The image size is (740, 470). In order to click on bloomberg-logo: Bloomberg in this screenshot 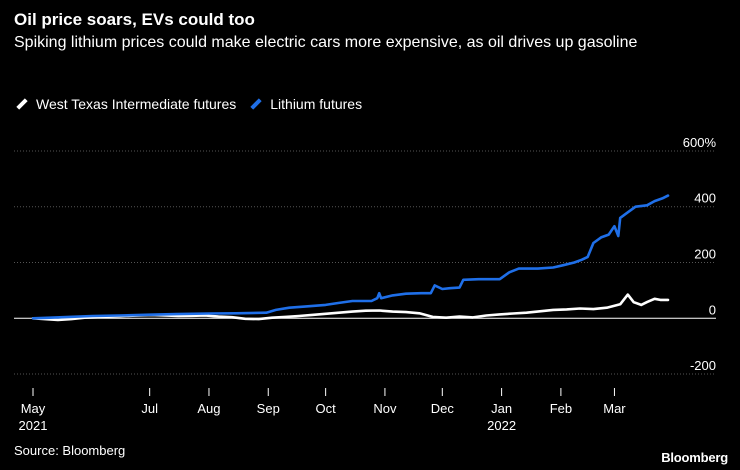, I will do `click(694, 457)`.